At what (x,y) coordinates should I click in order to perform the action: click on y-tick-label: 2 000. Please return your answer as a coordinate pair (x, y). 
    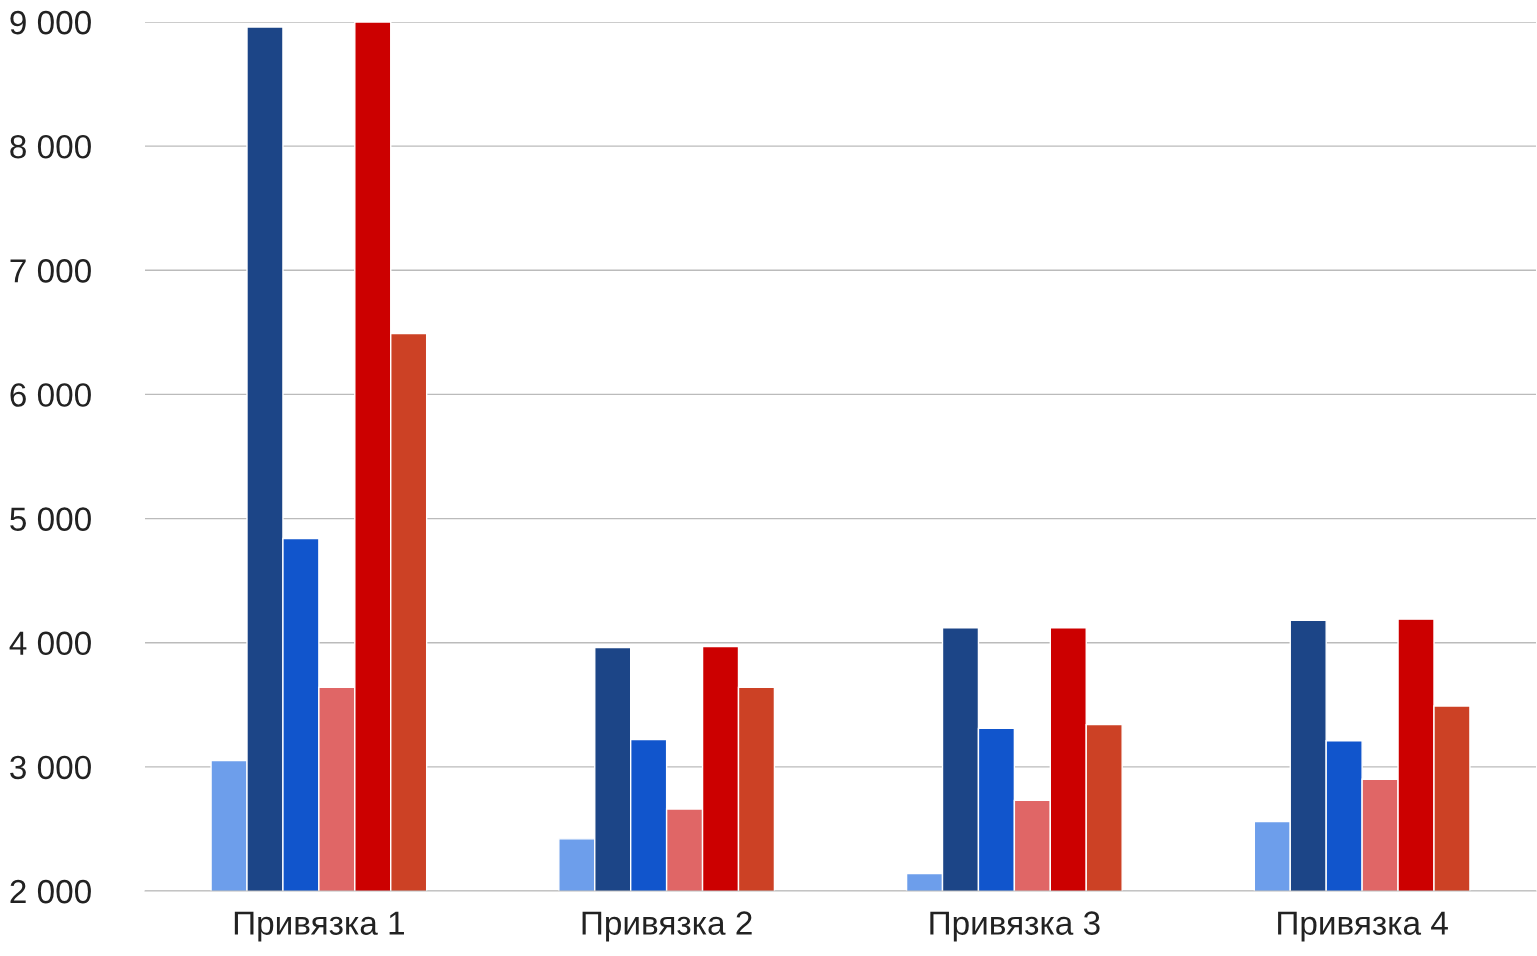
    Looking at the image, I should click on (50, 891).